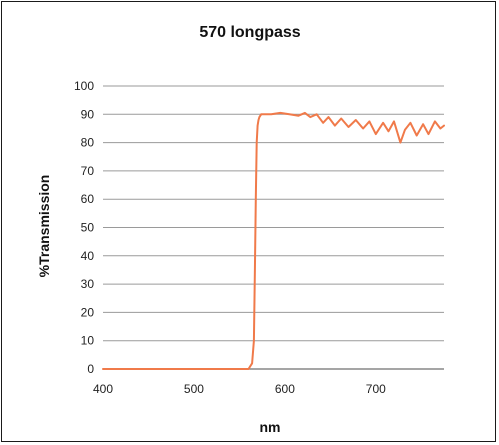 The width and height of the screenshot is (499, 445). I want to click on y-tick-label: 60, so click(88, 199).